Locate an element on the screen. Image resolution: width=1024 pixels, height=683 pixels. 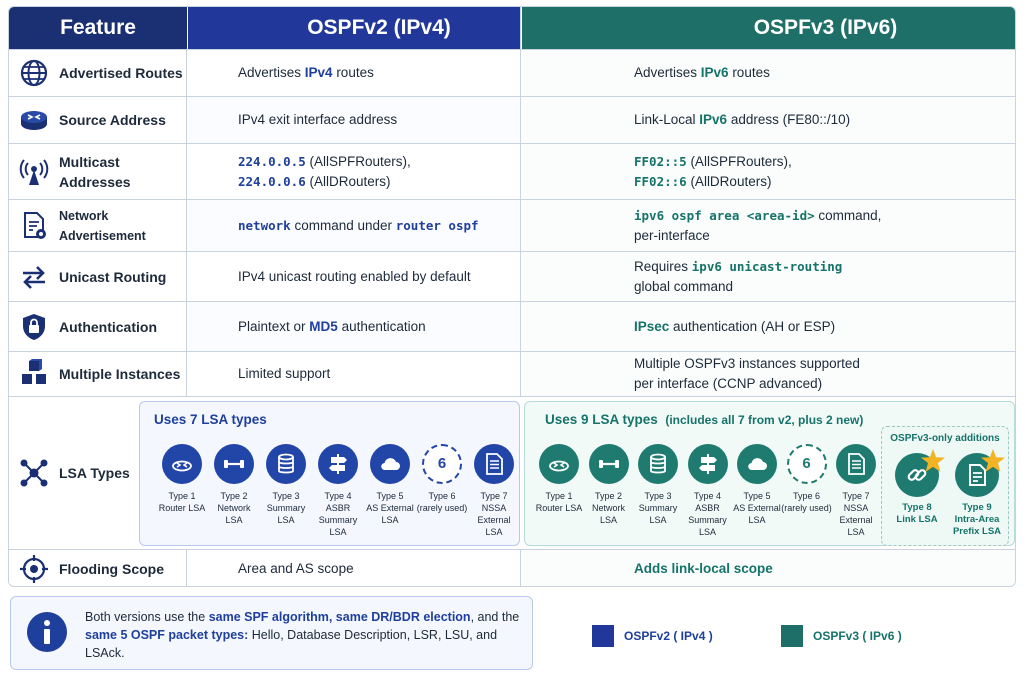
antenna-icon is located at coordinates (34, 172).